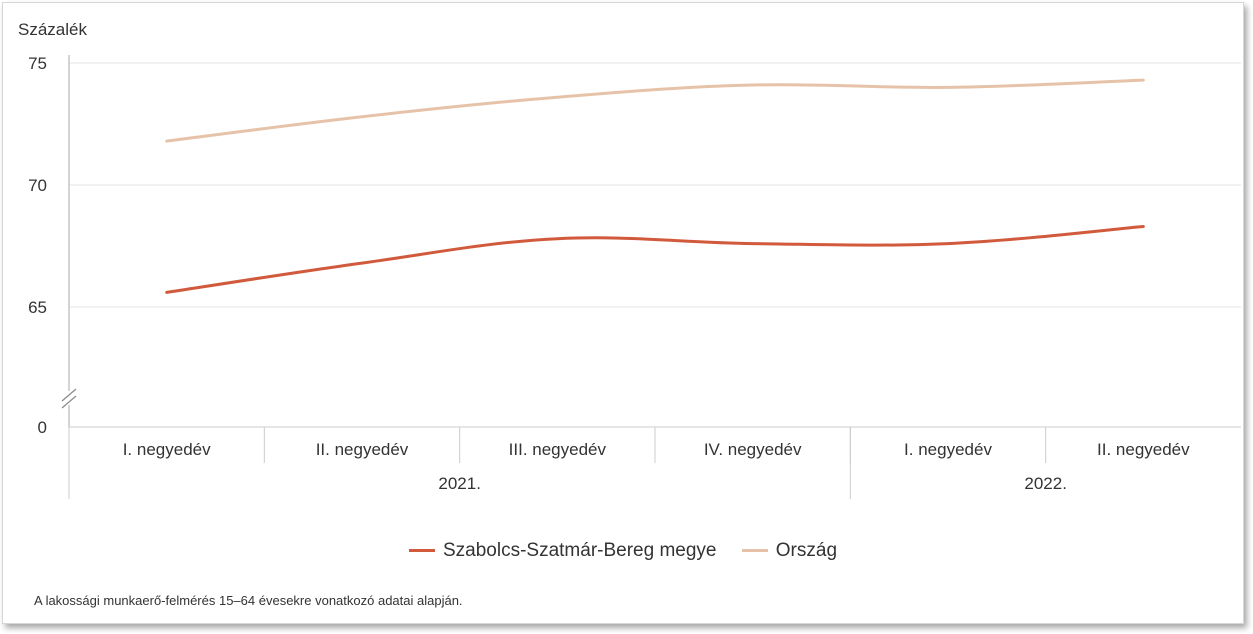  Describe the element at coordinates (37, 307) in the screenshot. I see `y-tick-label: 65` at that location.